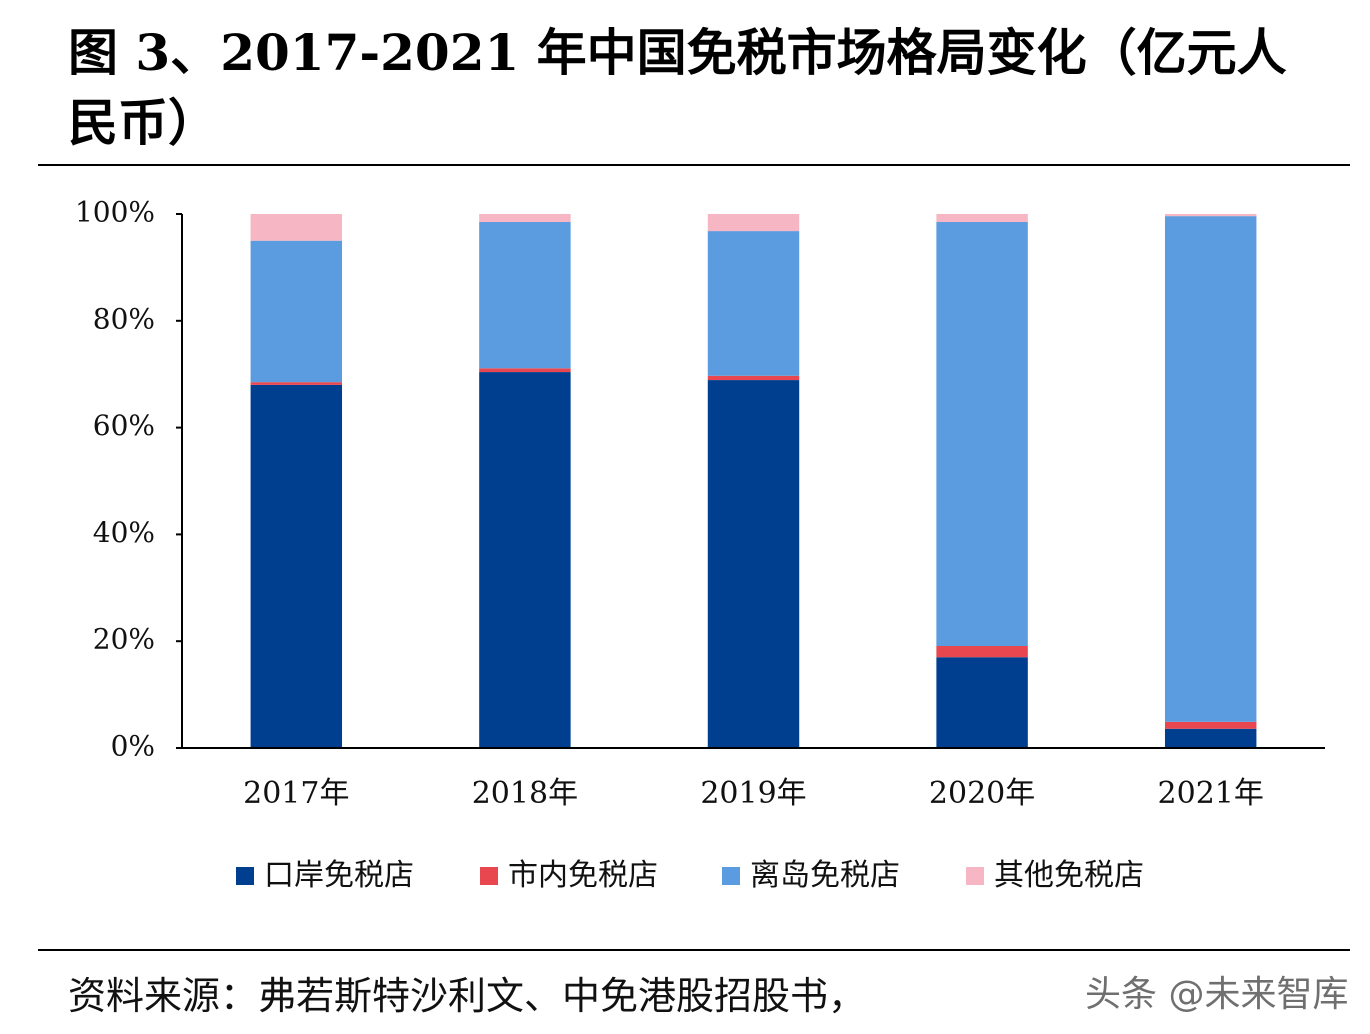  Describe the element at coordinates (124, 639) in the screenshot. I see `y-tick-label: 20%` at that location.